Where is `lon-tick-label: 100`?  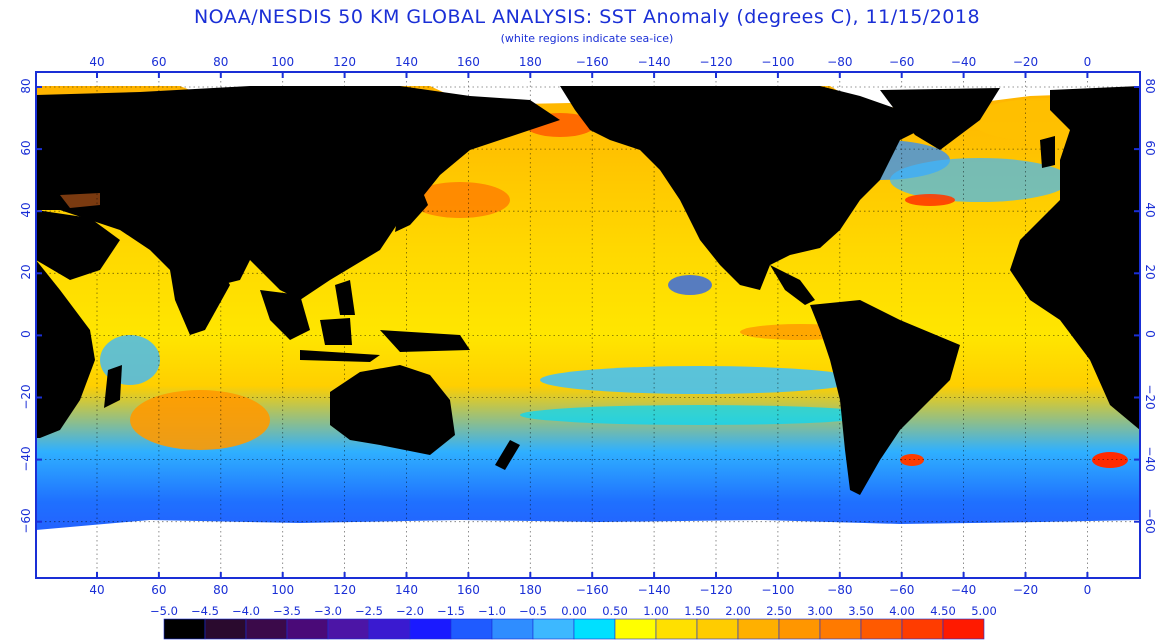
lon-tick-label: 100 is located at coordinates (283, 590).